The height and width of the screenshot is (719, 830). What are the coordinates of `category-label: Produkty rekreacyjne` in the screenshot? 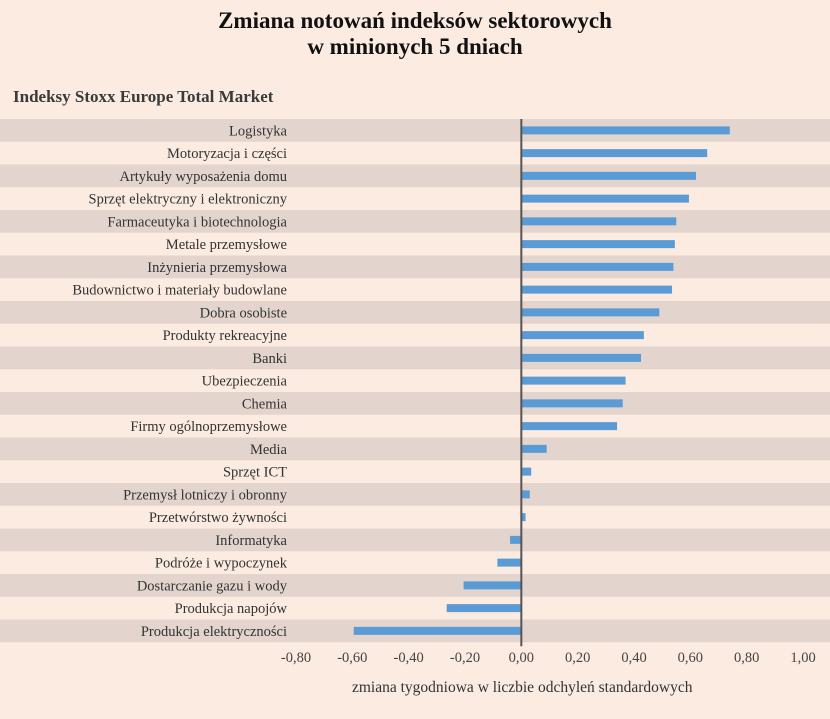 It's located at (225, 336).